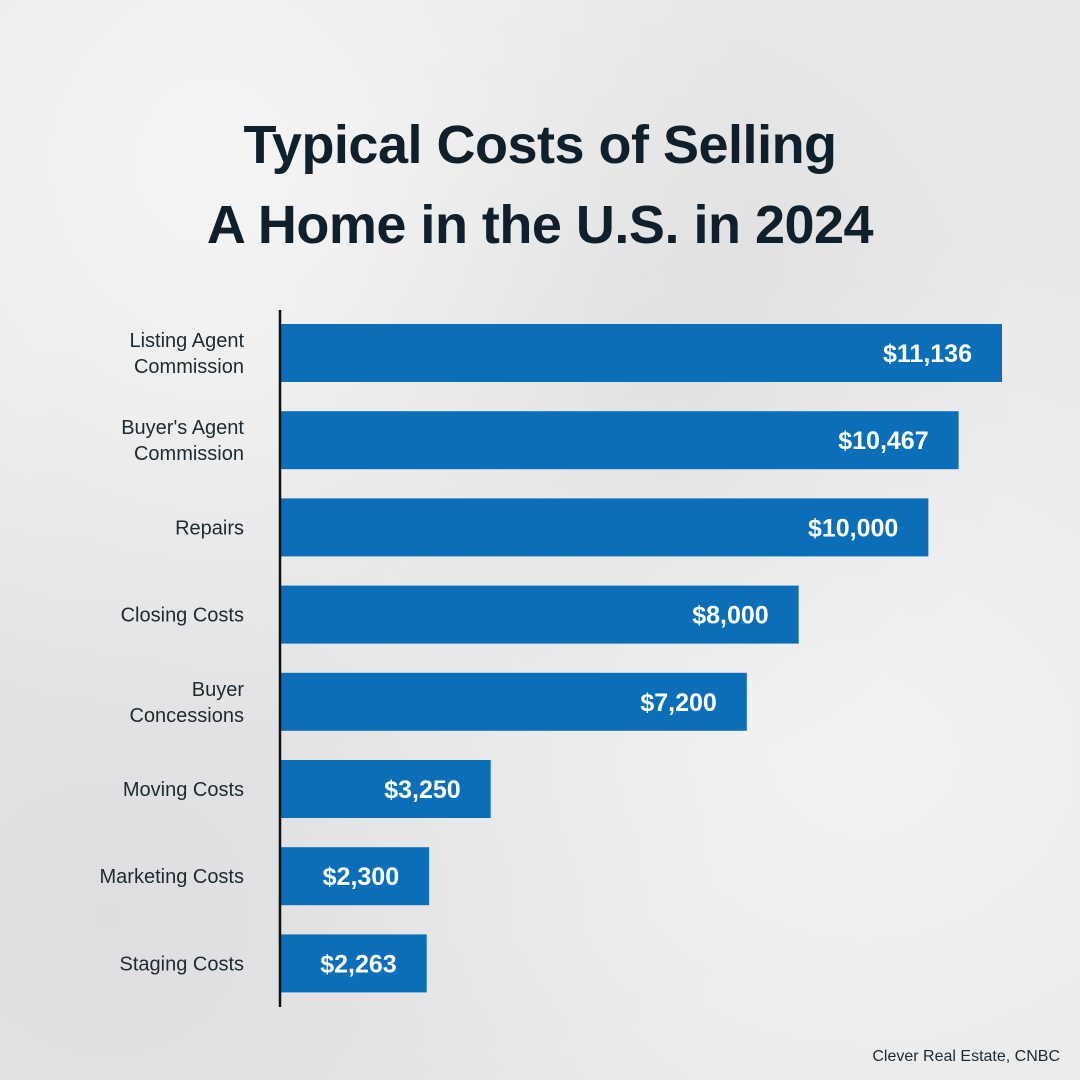 The image size is (1080, 1080). I want to click on category-label-1: Buyer's Agent Commission, so click(182, 441).